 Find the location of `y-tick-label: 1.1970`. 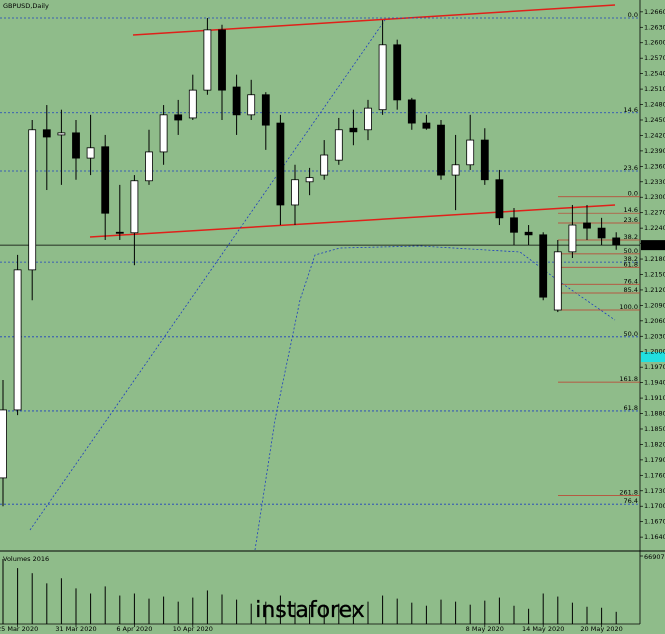

y-tick-label: 1.1970 is located at coordinates (654, 367).